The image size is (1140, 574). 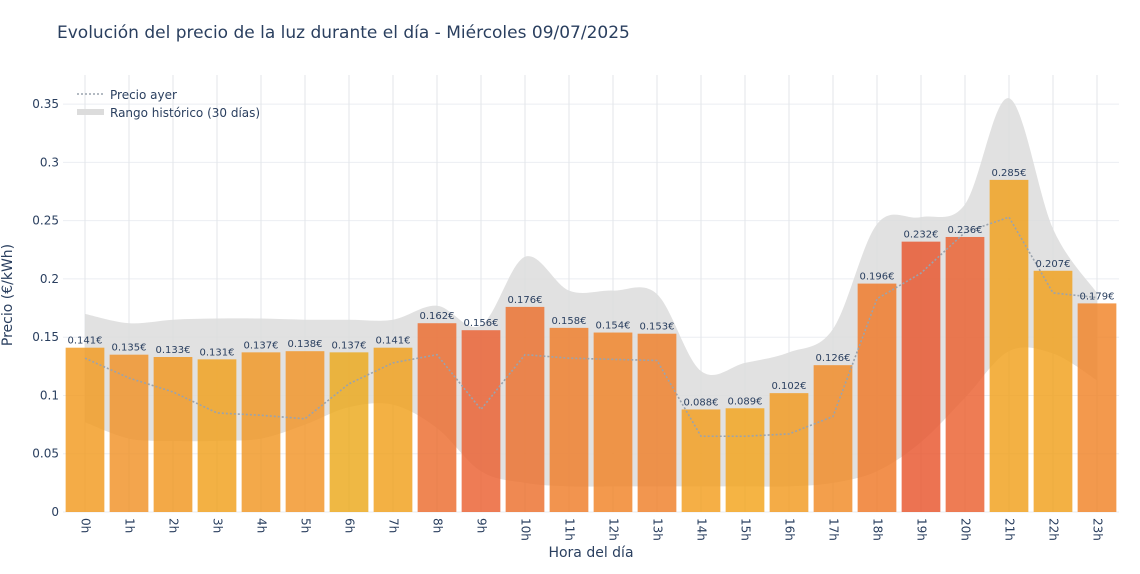 I want to click on x-tick-label: 23h, so click(x=1098, y=529).